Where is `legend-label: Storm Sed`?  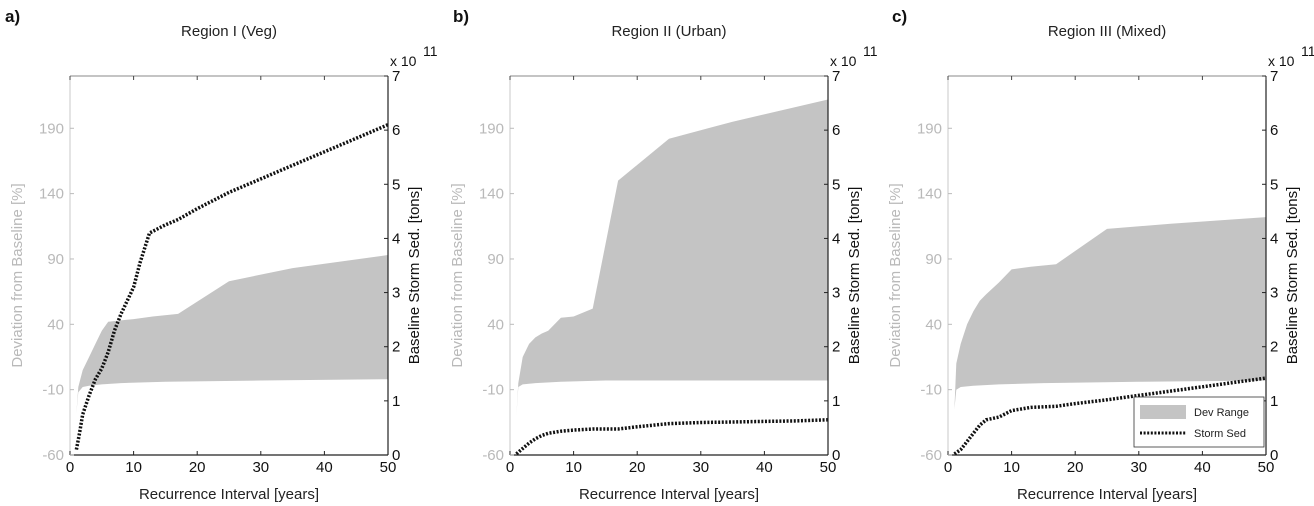 legend-label: Storm Sed is located at coordinates (1220, 434).